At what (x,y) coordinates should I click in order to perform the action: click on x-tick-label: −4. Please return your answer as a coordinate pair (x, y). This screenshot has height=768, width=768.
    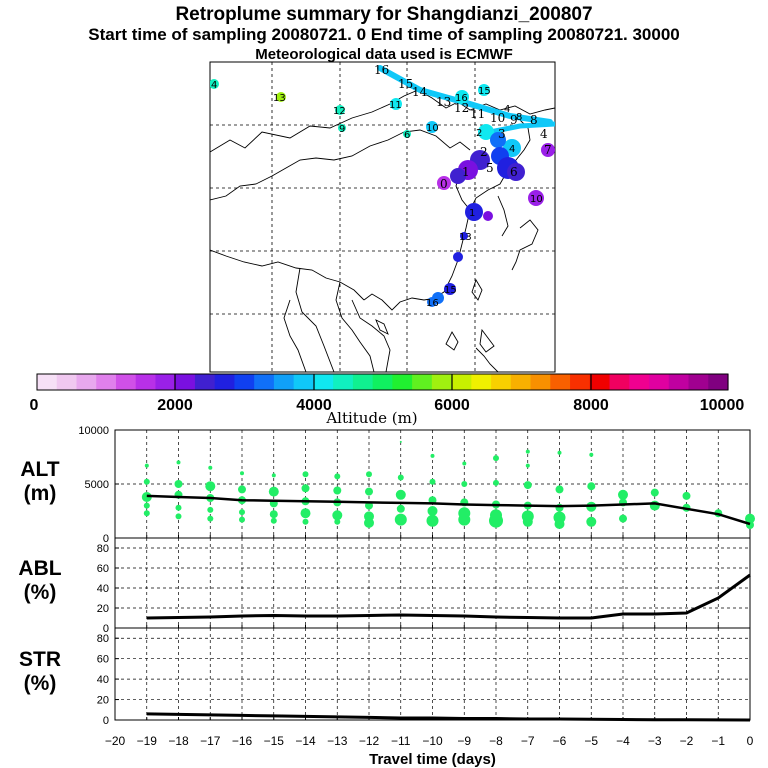
    Looking at the image, I should click on (623, 741).